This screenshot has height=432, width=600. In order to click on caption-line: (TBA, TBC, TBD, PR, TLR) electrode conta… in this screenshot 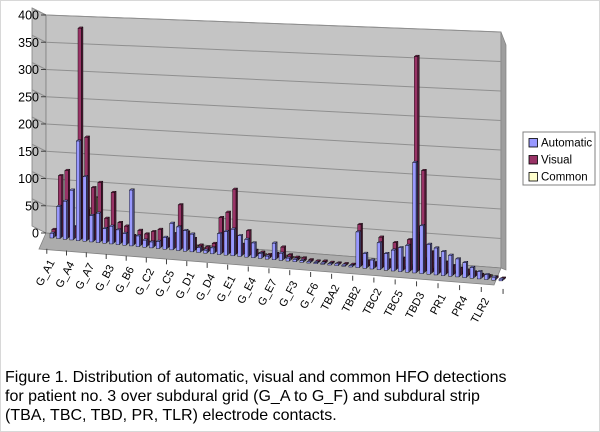, I will do `click(171, 415)`.